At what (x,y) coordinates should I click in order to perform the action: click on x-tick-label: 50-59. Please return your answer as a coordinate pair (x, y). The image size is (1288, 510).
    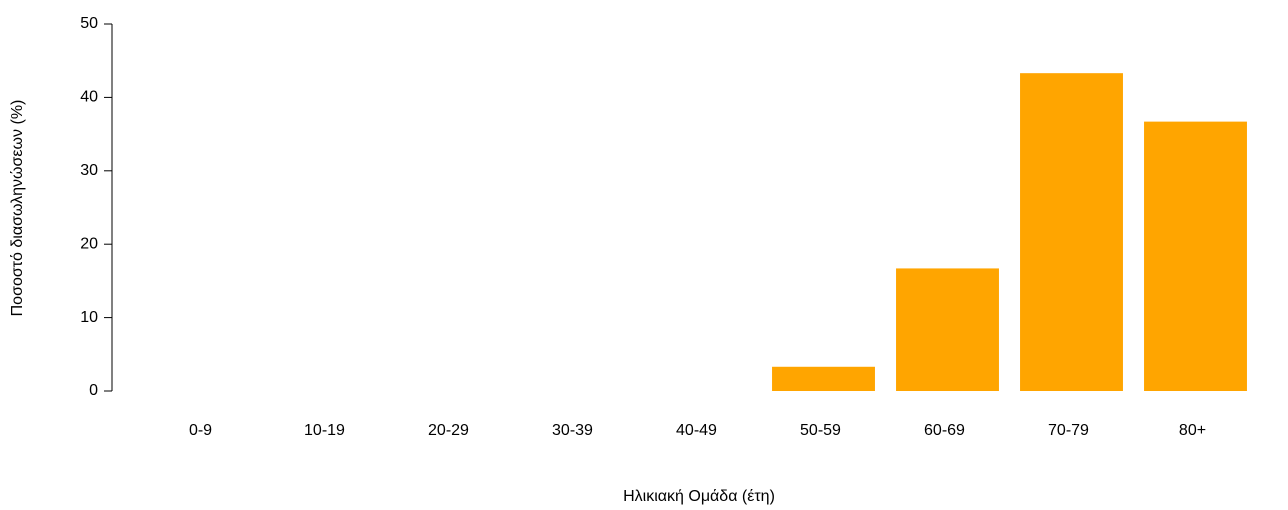
    Looking at the image, I should click on (820, 430).